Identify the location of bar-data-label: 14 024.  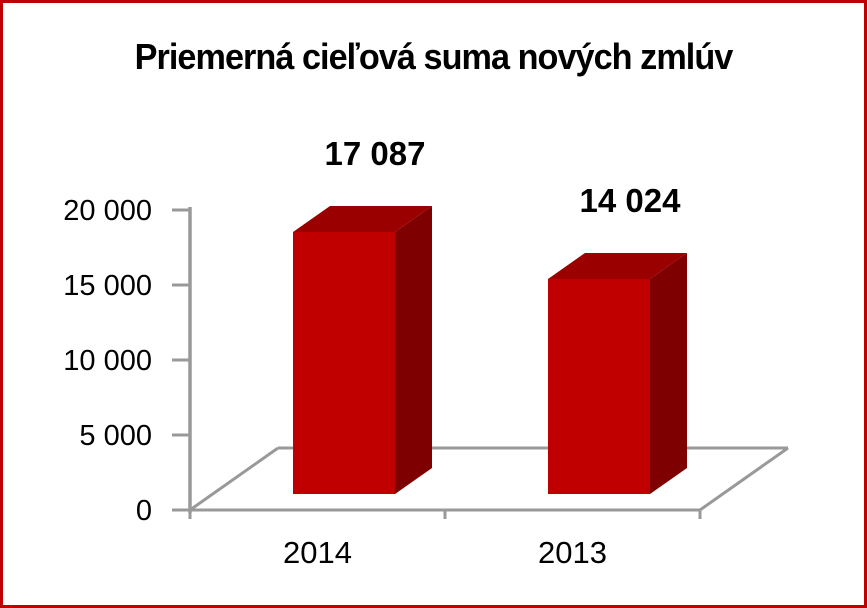
(631, 200).